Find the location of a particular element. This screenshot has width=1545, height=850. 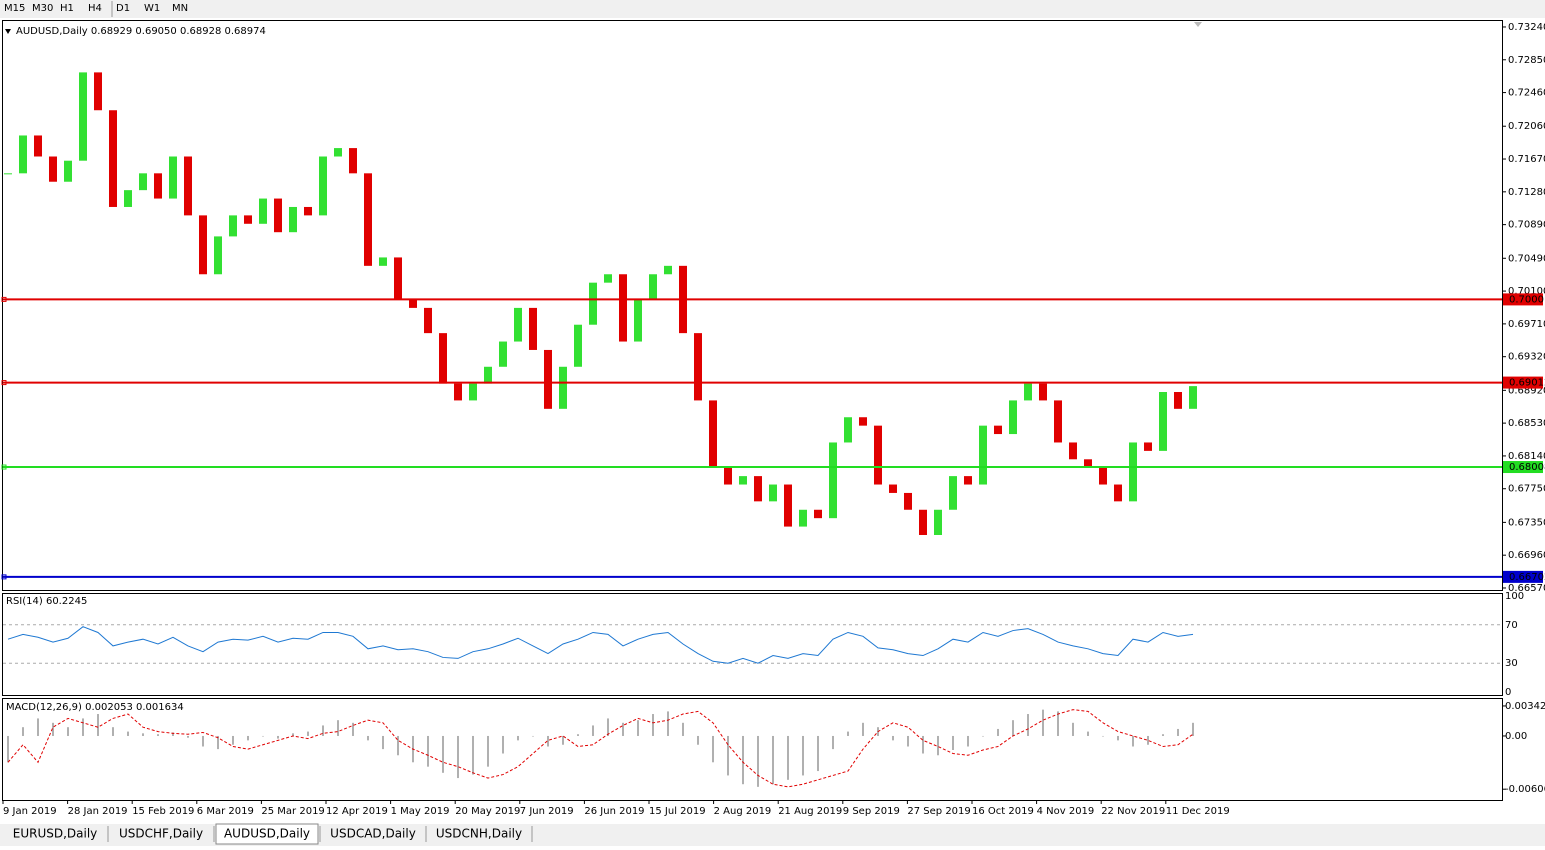

level-label: 0.68008 is located at coordinates (1527, 467).